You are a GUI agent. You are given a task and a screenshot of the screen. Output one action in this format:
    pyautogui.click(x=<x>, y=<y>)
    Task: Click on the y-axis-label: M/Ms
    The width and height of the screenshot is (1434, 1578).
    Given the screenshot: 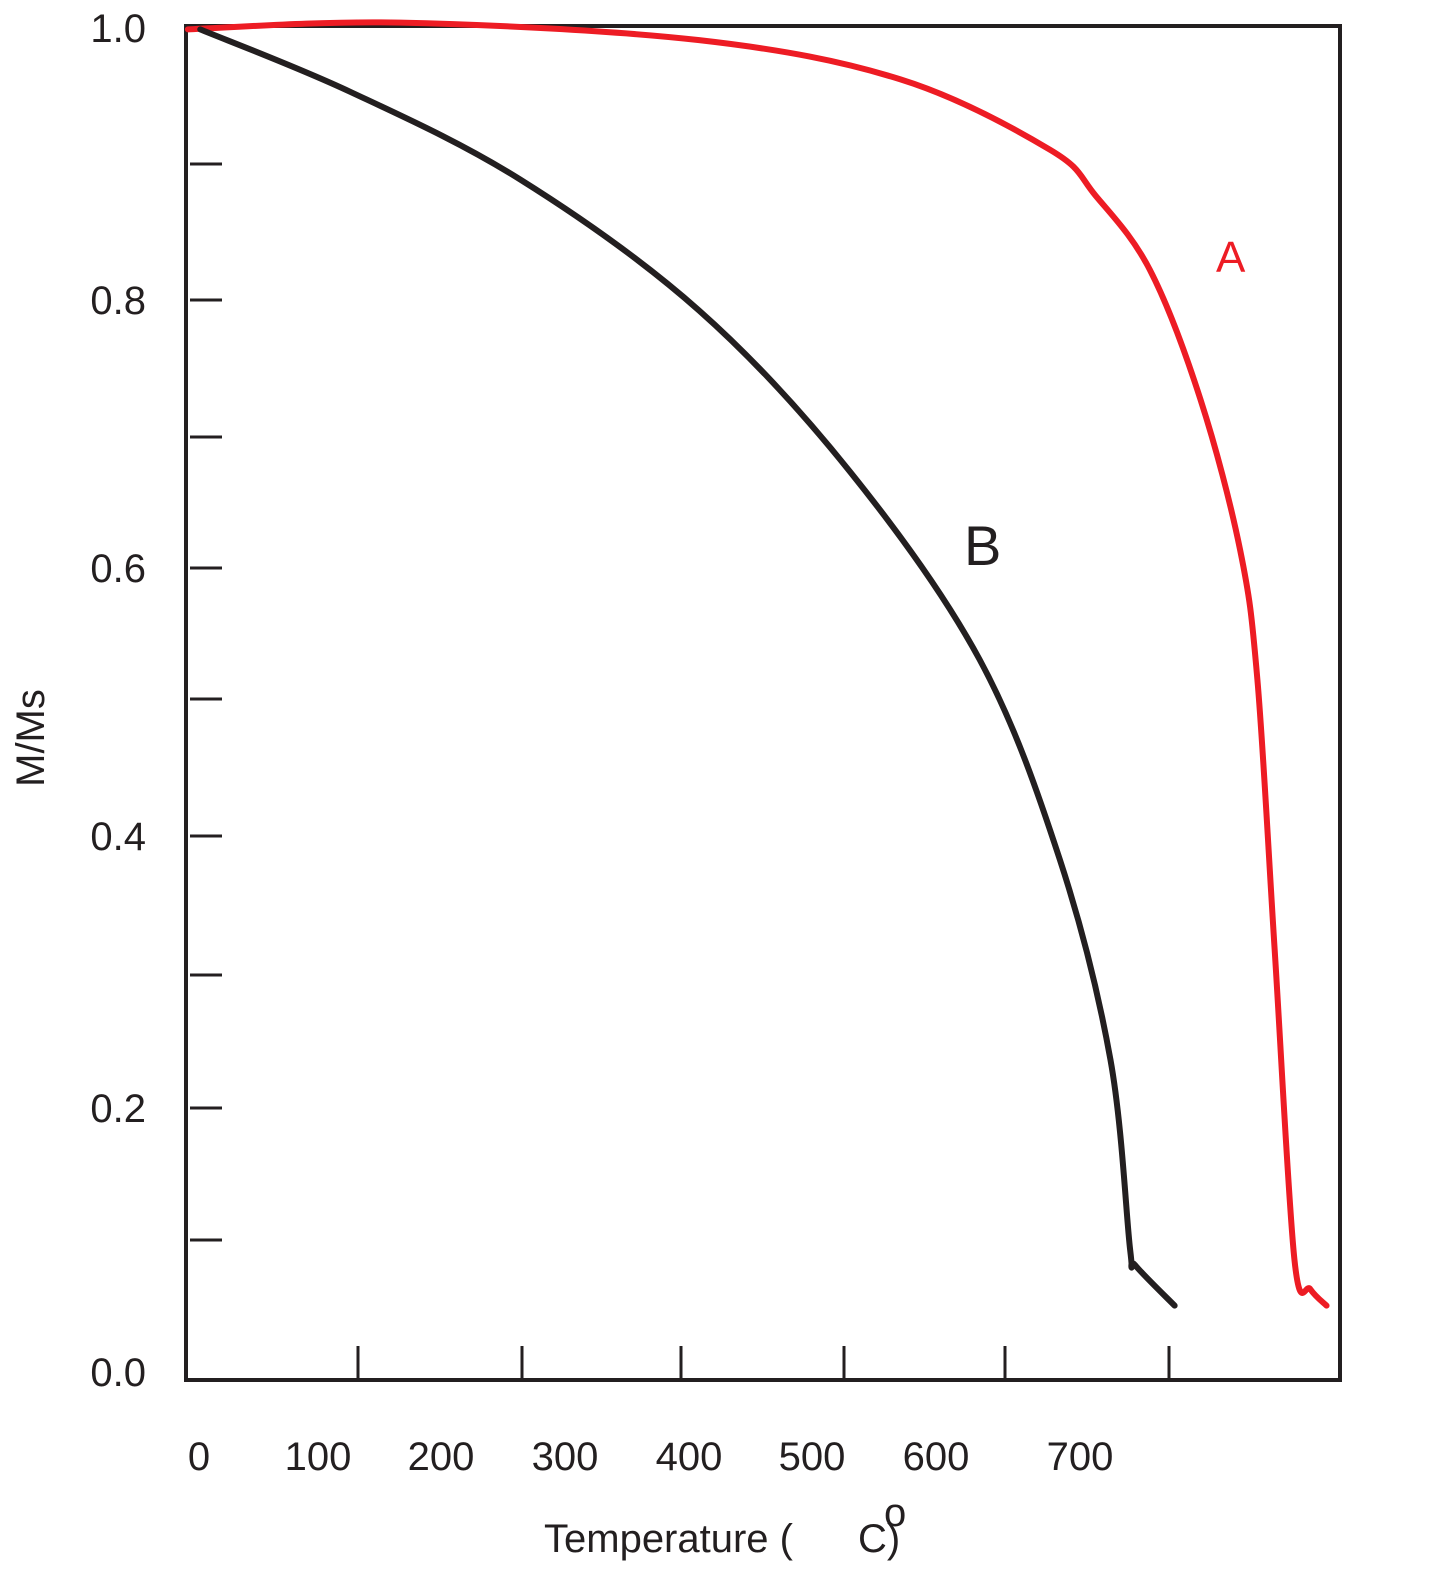 What is the action you would take?
    pyautogui.click(x=31, y=738)
    